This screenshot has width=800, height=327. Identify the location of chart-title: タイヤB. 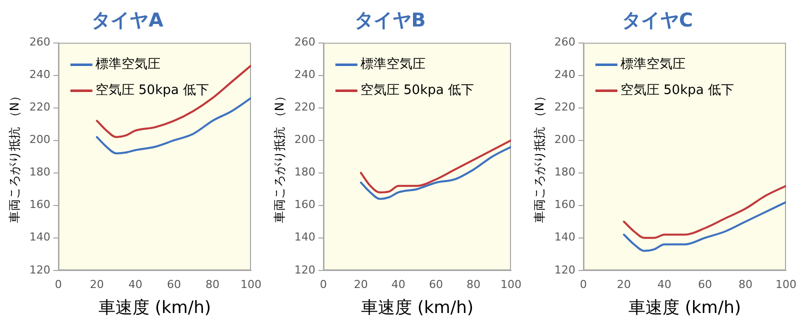
(390, 20).